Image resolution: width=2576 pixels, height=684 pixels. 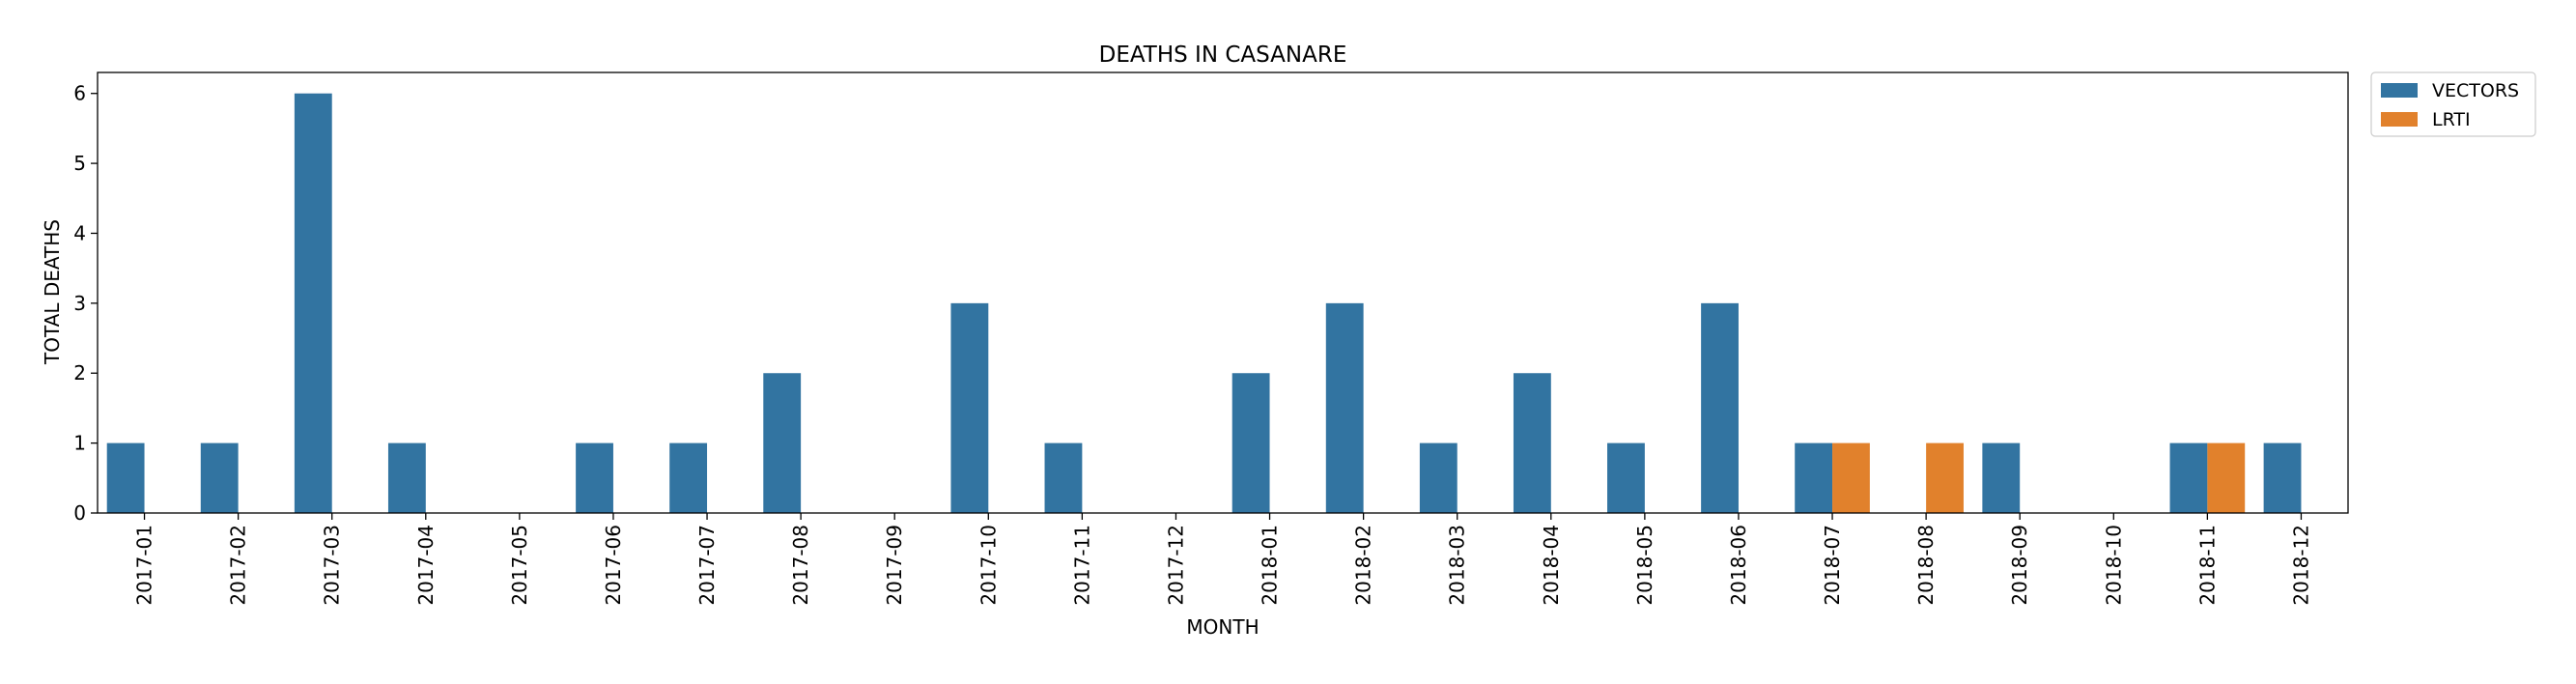 What do you see at coordinates (238, 565) in the screenshot?
I see `x-tick-label: 2017-02` at bounding box center [238, 565].